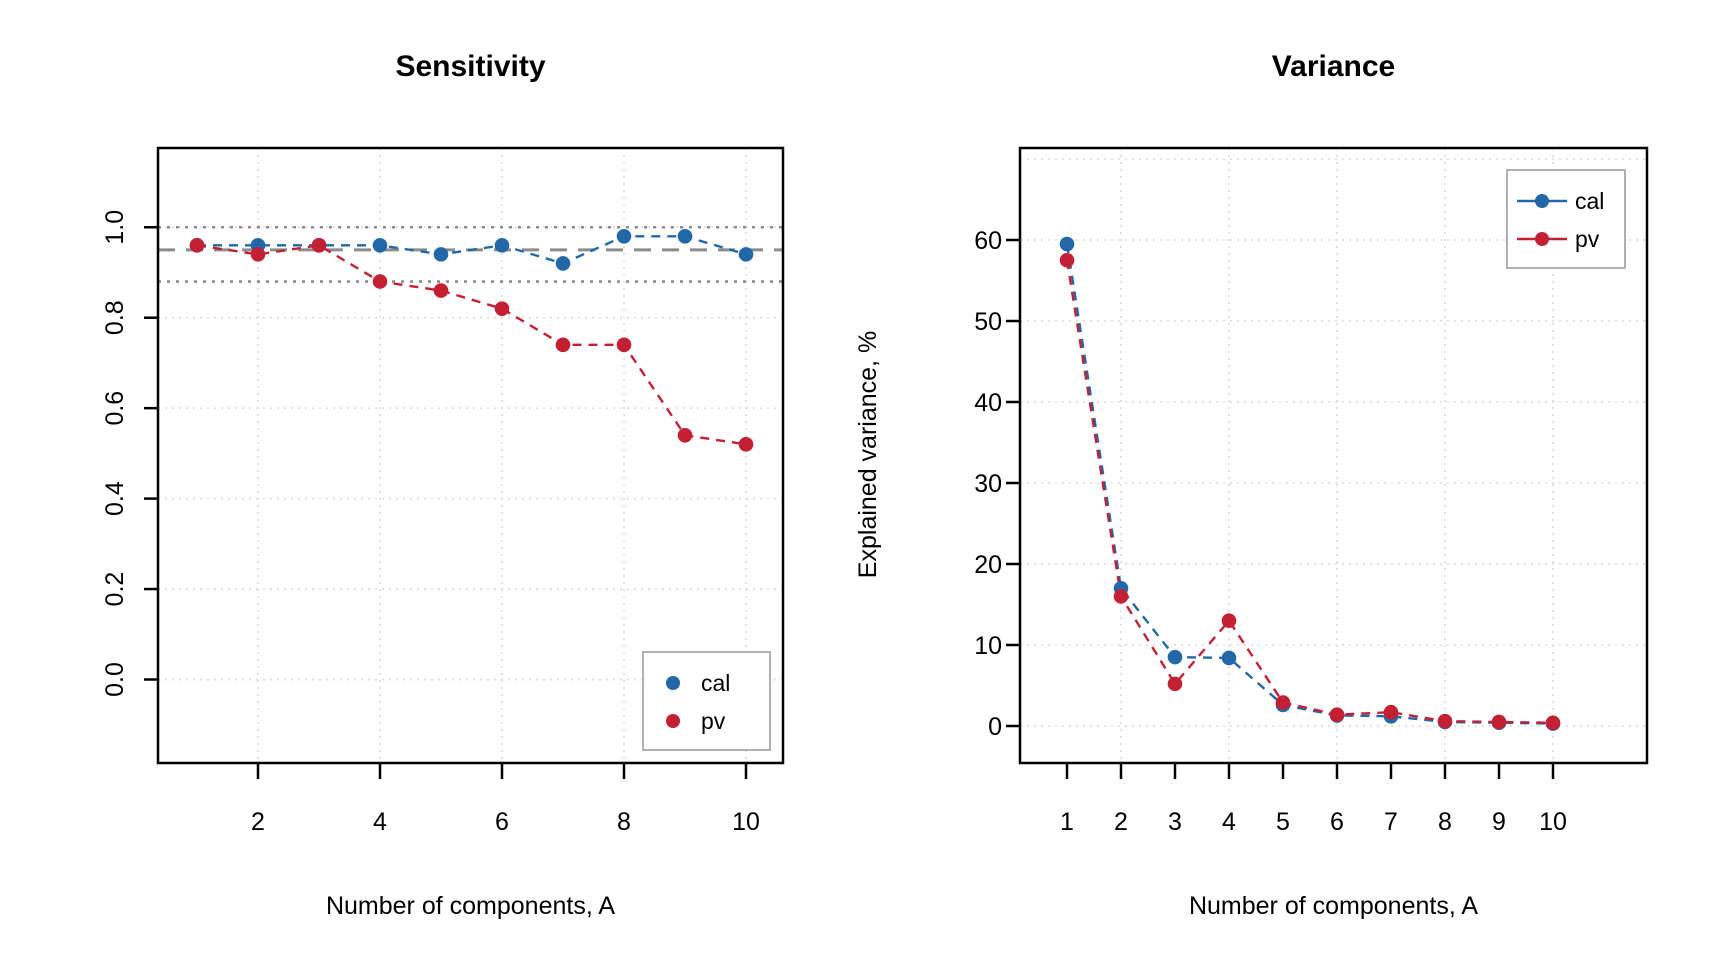 Image resolution: width=1728 pixels, height=960 pixels. What do you see at coordinates (1333, 66) in the screenshot?
I see `variance-plot-title: Variance` at bounding box center [1333, 66].